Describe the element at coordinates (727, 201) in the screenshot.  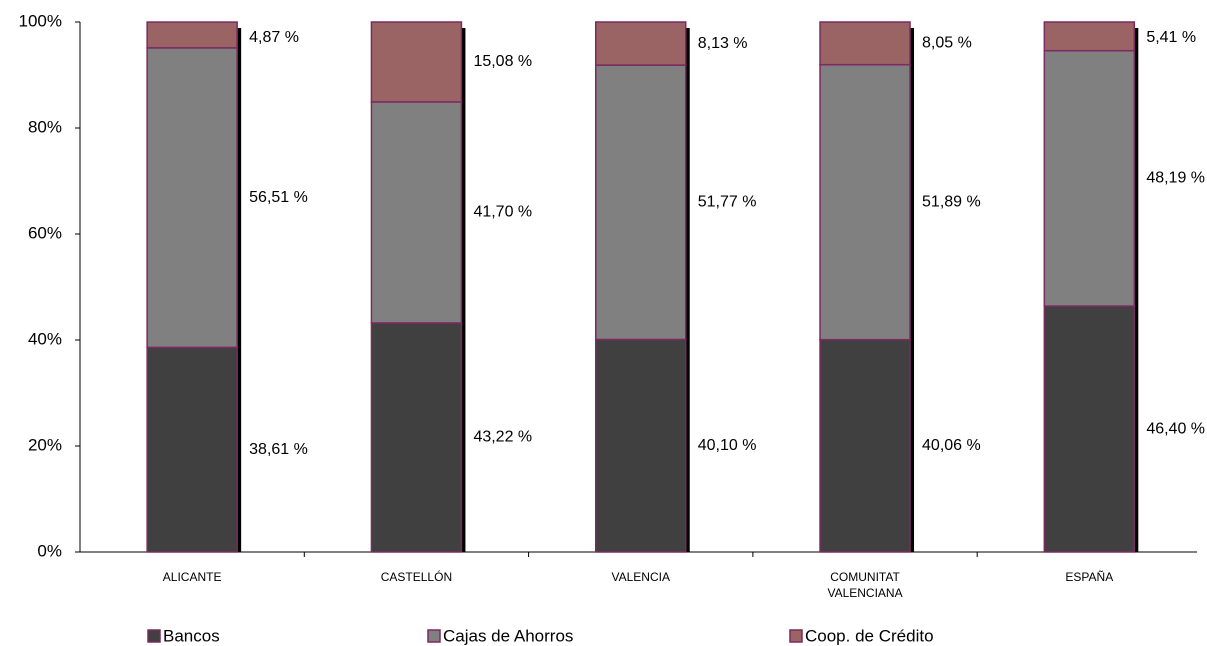
I see `data-label: 51,77 %` at that location.